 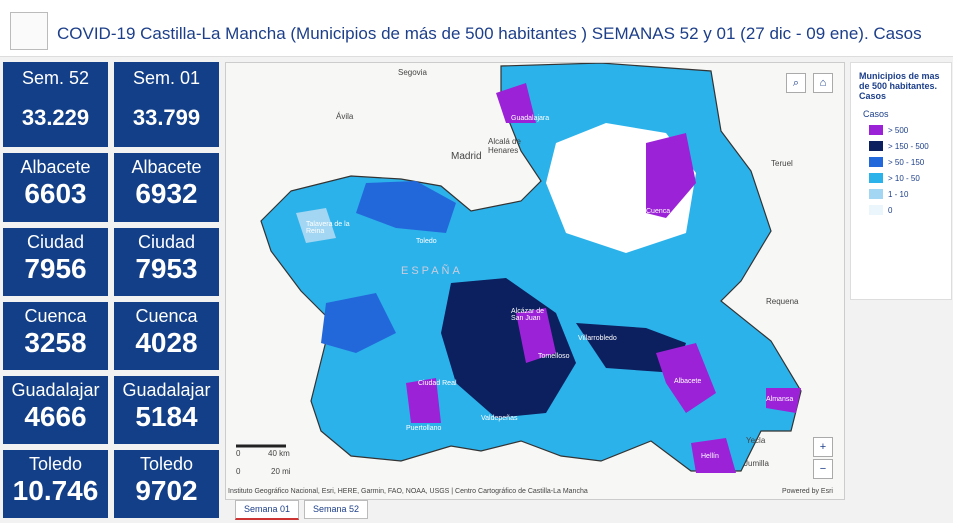 What do you see at coordinates (55, 416) in the screenshot?
I see `kpi-value: 4666` at bounding box center [55, 416].